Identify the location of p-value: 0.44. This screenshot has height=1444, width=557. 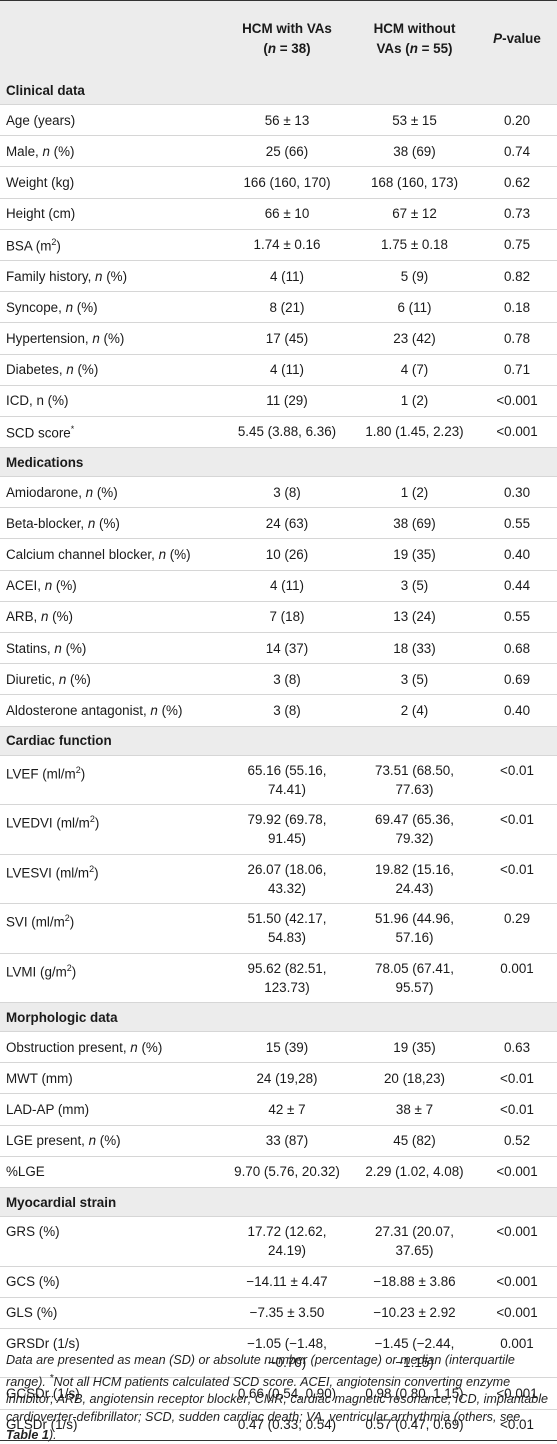
(517, 586).